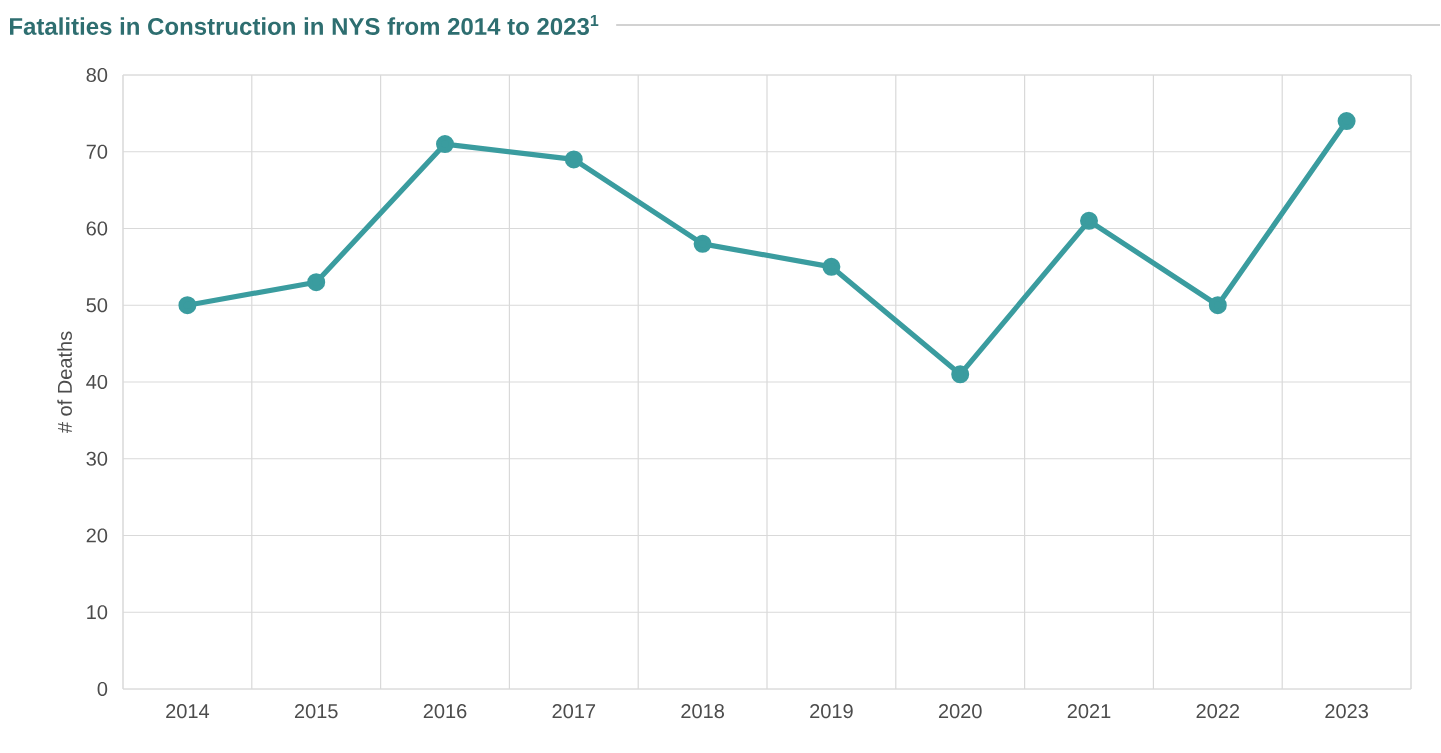  What do you see at coordinates (1089, 711) in the screenshot?
I see `x-tick-label: 2021` at bounding box center [1089, 711].